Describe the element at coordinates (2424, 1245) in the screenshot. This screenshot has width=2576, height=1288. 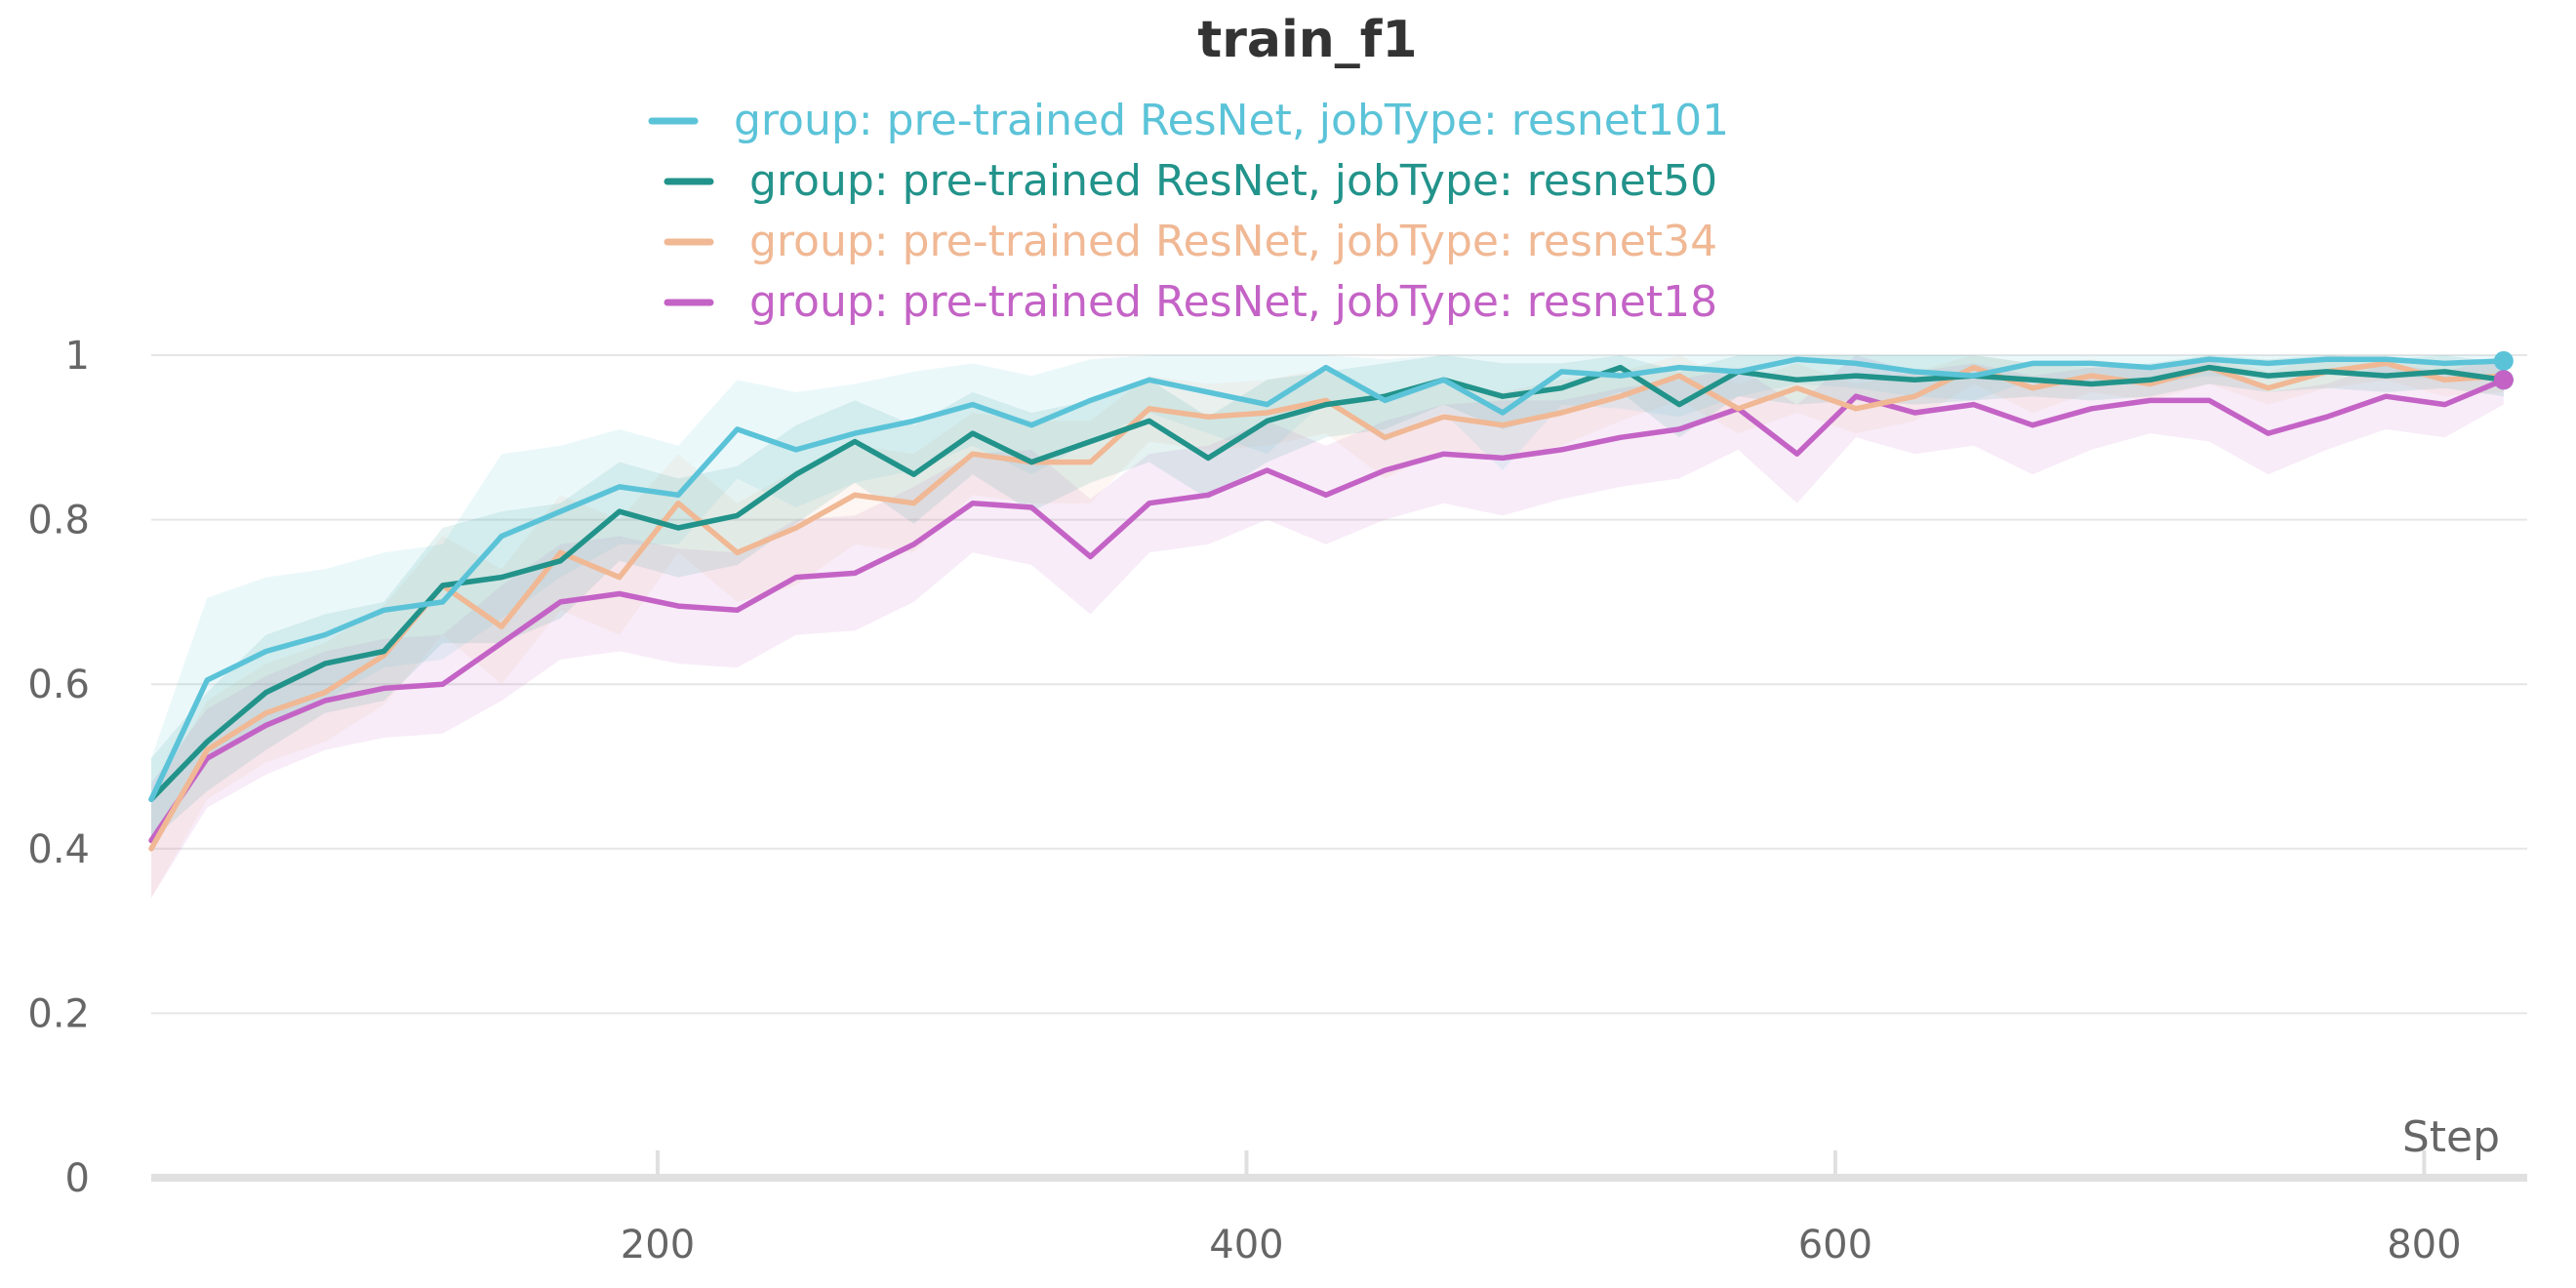
I see `x-tick-label: 800` at that location.